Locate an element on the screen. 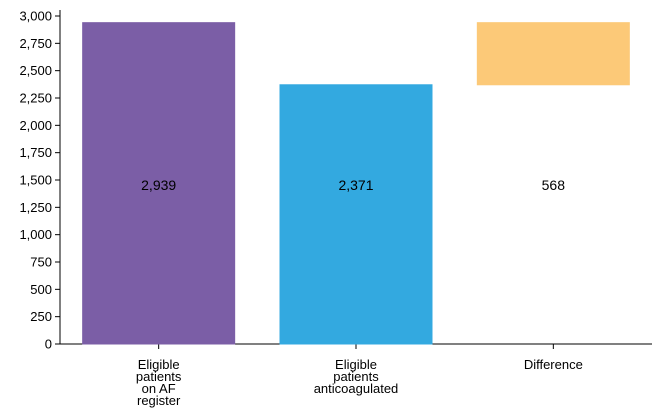 Image resolution: width=654 pixels, height=416 pixels. bar-value-label: 2,371 is located at coordinates (355, 185).